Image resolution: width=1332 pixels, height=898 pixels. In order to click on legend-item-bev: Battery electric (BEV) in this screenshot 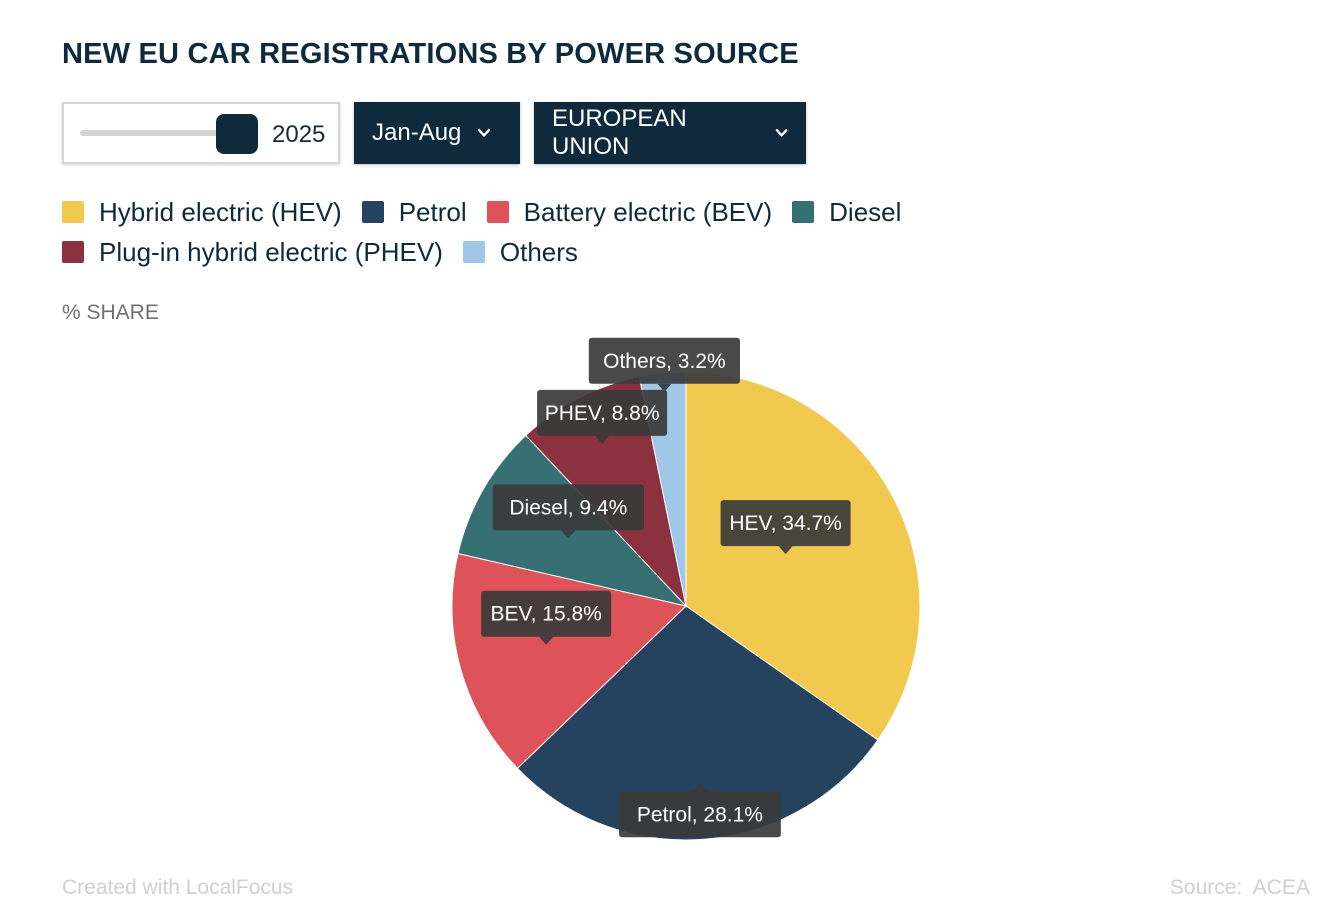, I will do `click(629, 211)`.